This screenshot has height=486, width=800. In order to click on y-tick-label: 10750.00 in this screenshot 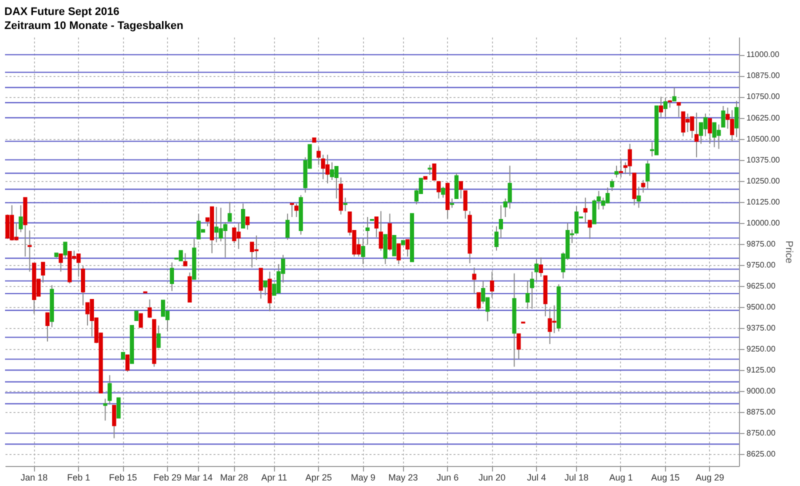, I will do `click(763, 97)`.